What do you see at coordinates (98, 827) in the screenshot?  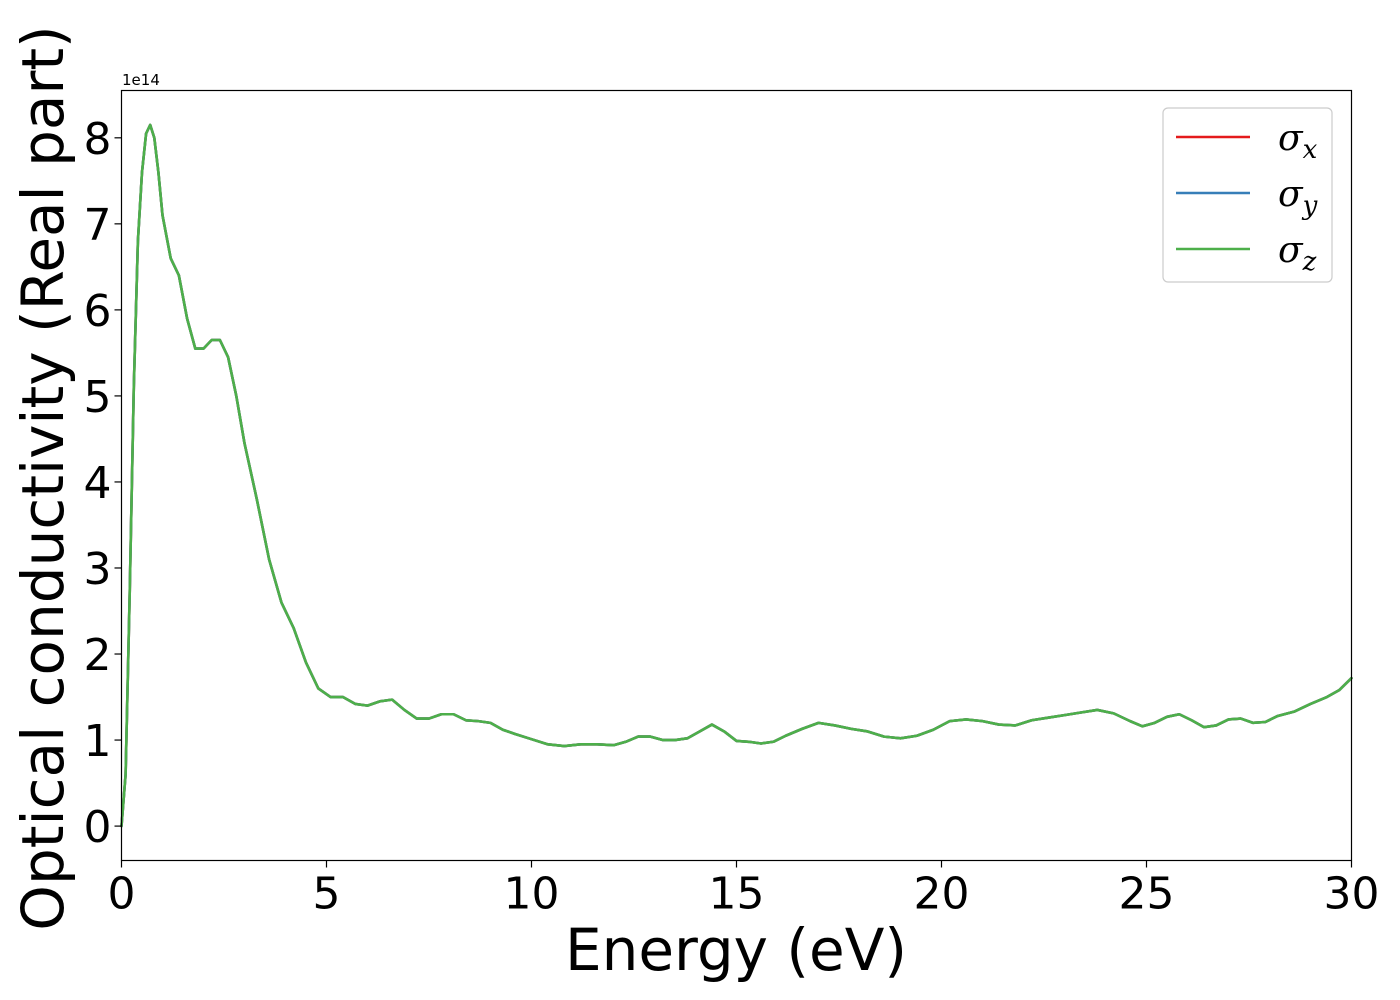 I see `y-tick-label: 0` at bounding box center [98, 827].